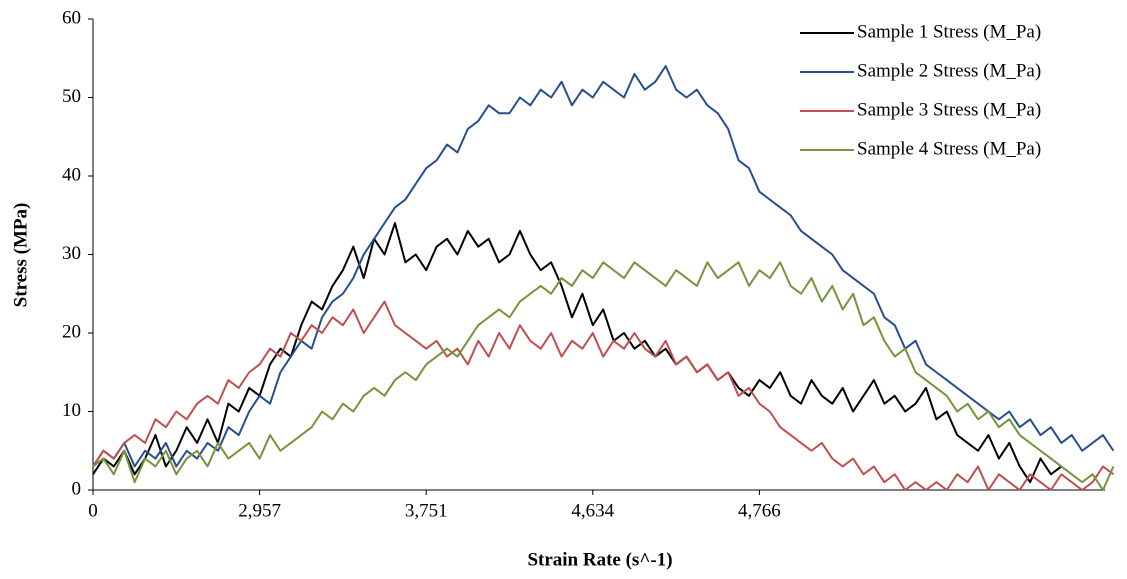 The height and width of the screenshot is (579, 1127). Describe the element at coordinates (759, 510) in the screenshot. I see `x-tick-label: 4,766` at that location.